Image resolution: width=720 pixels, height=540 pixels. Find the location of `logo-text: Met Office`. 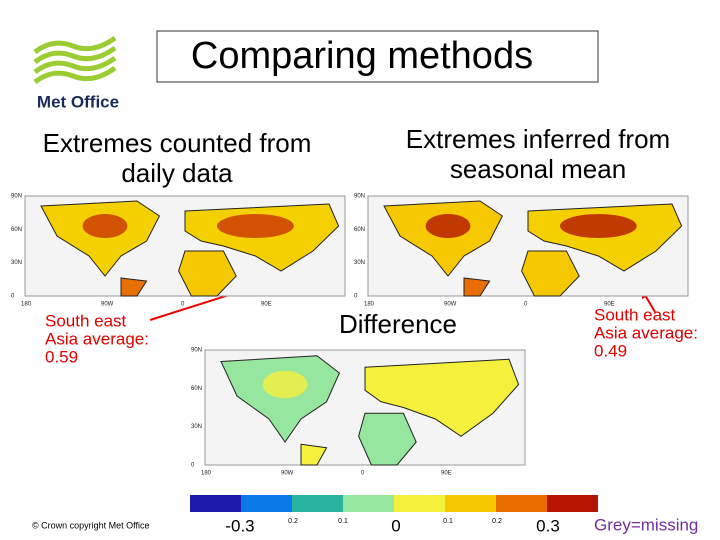

logo-text: Met Office is located at coordinates (78, 101).